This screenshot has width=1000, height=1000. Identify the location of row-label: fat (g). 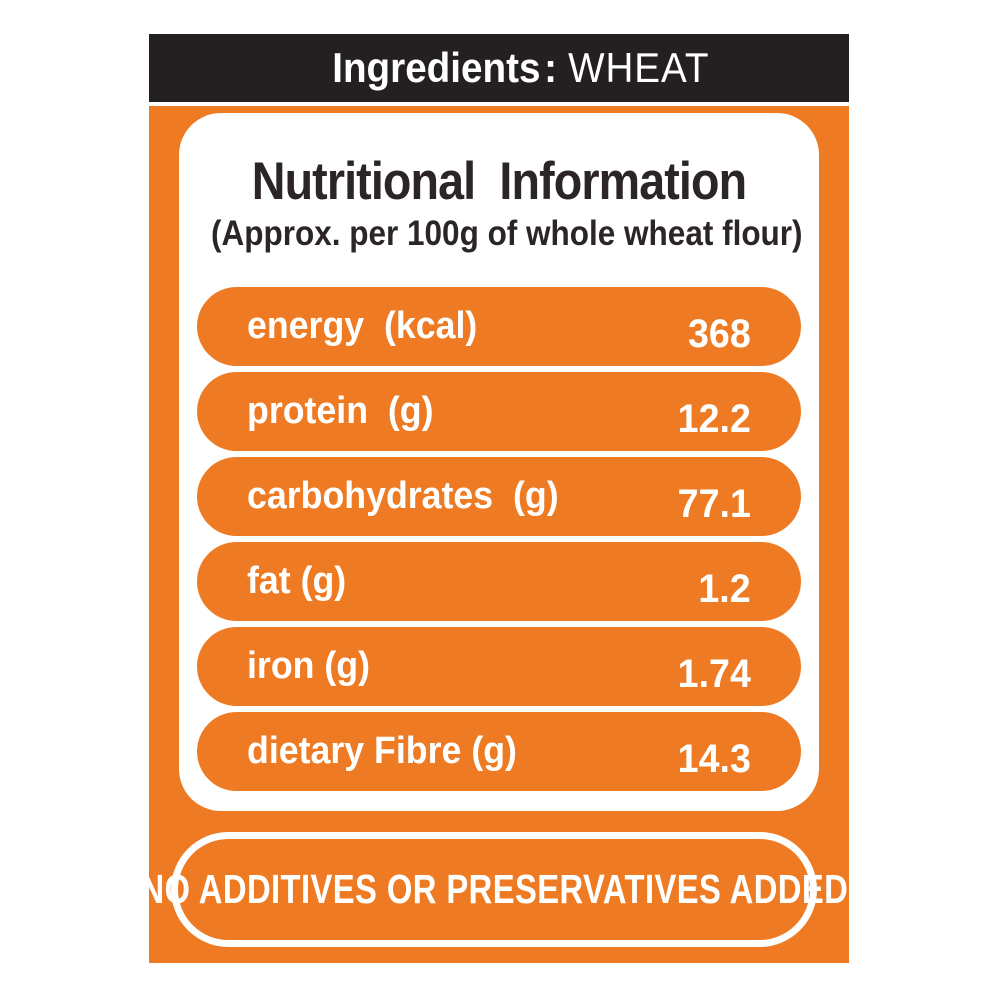
(297, 581).